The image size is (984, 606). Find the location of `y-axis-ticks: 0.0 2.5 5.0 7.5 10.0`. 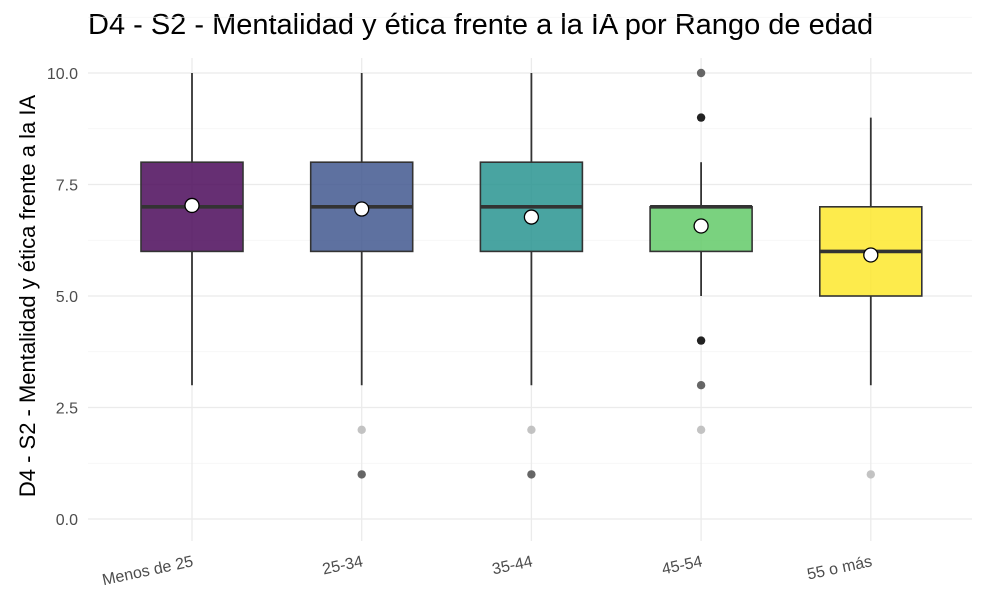

y-axis-ticks: 0.0 2.5 5.0 7.5 10.0 is located at coordinates (62, 297).